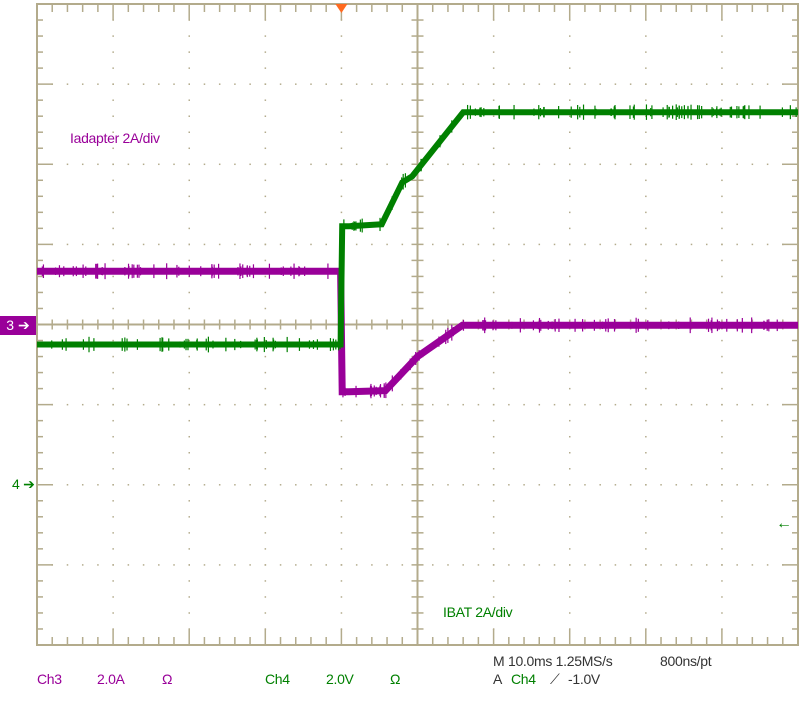 The image size is (800, 710). What do you see at coordinates (18, 325) in the screenshot?
I see `ch3-ground-marker: 3 ➔` at bounding box center [18, 325].